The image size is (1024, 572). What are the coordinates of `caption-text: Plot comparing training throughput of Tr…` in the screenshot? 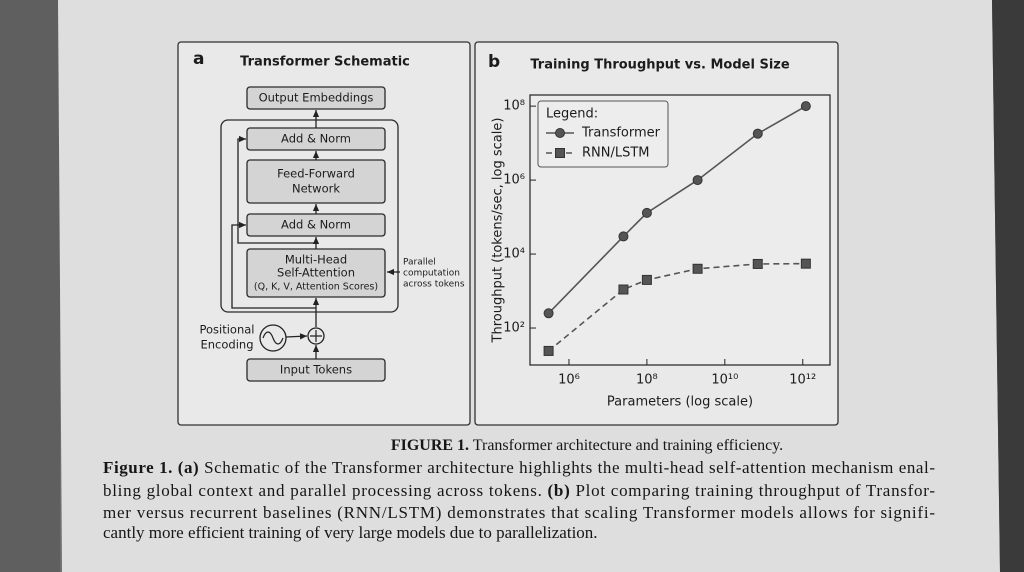 It's located at (753, 490).